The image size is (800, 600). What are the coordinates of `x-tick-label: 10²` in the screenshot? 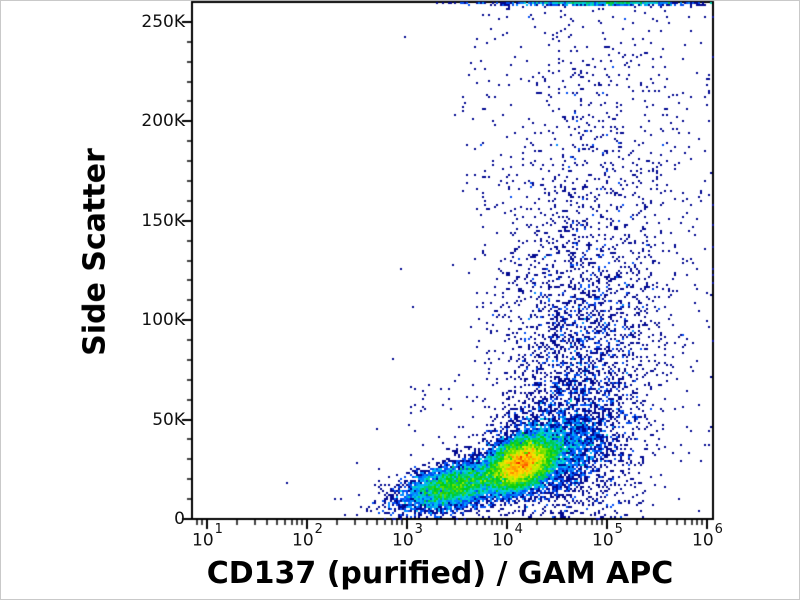 It's located at (307, 536).